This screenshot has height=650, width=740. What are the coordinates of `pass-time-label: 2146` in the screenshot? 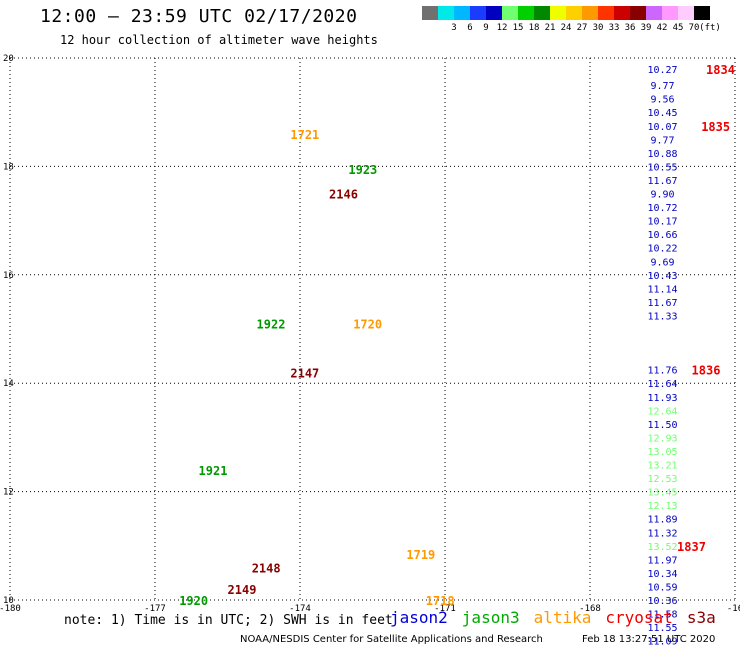 It's located at (343, 195).